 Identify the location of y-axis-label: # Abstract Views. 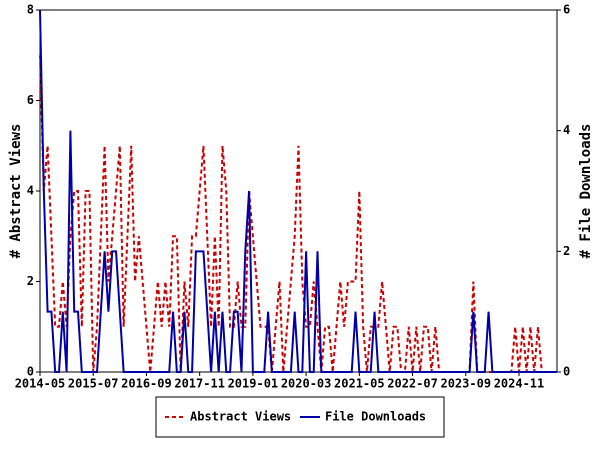
(16, 191).